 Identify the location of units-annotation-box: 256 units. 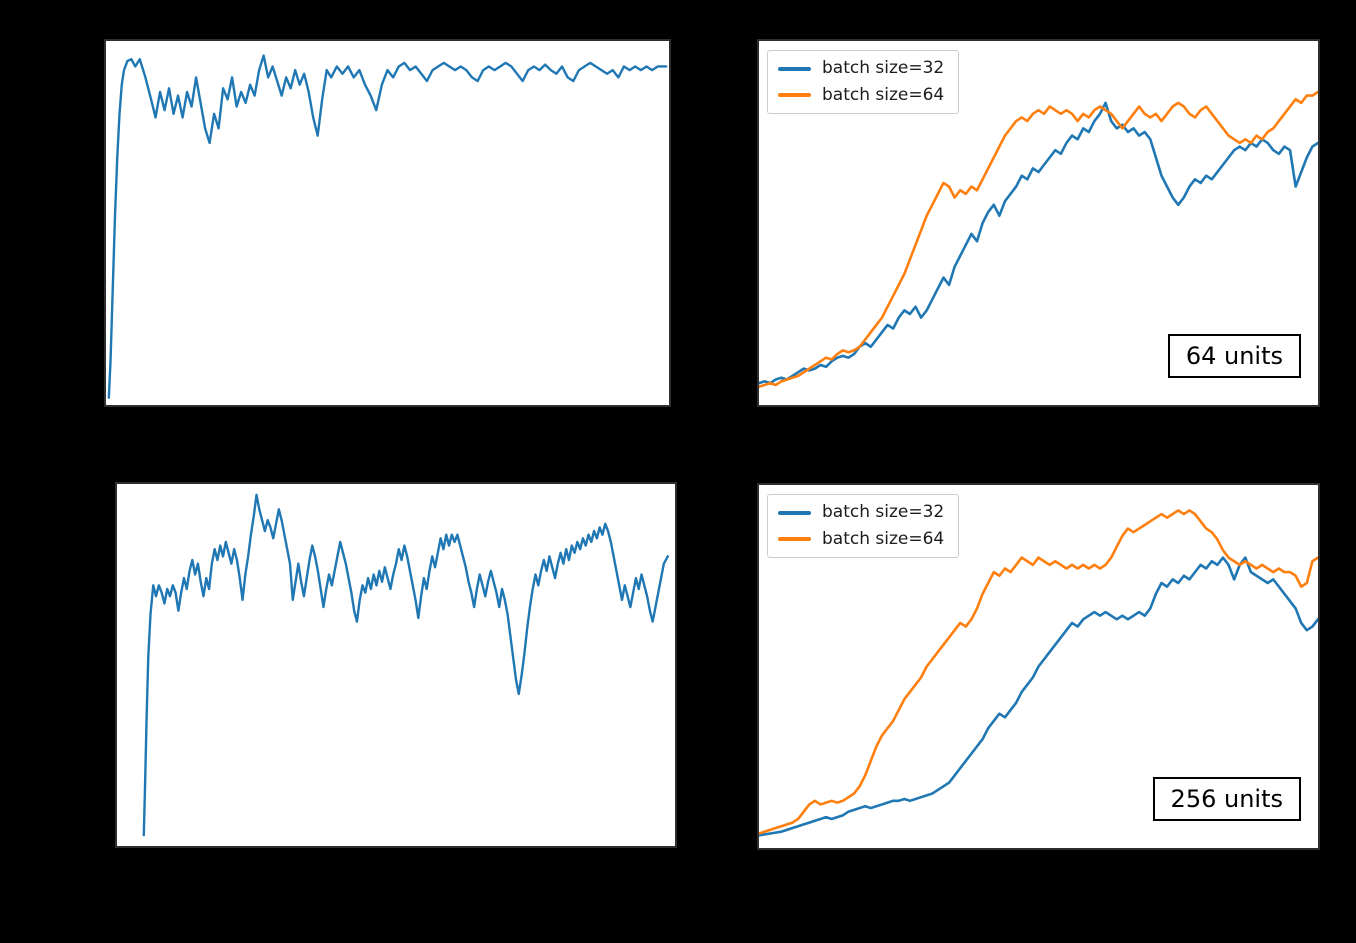
(1226, 799).